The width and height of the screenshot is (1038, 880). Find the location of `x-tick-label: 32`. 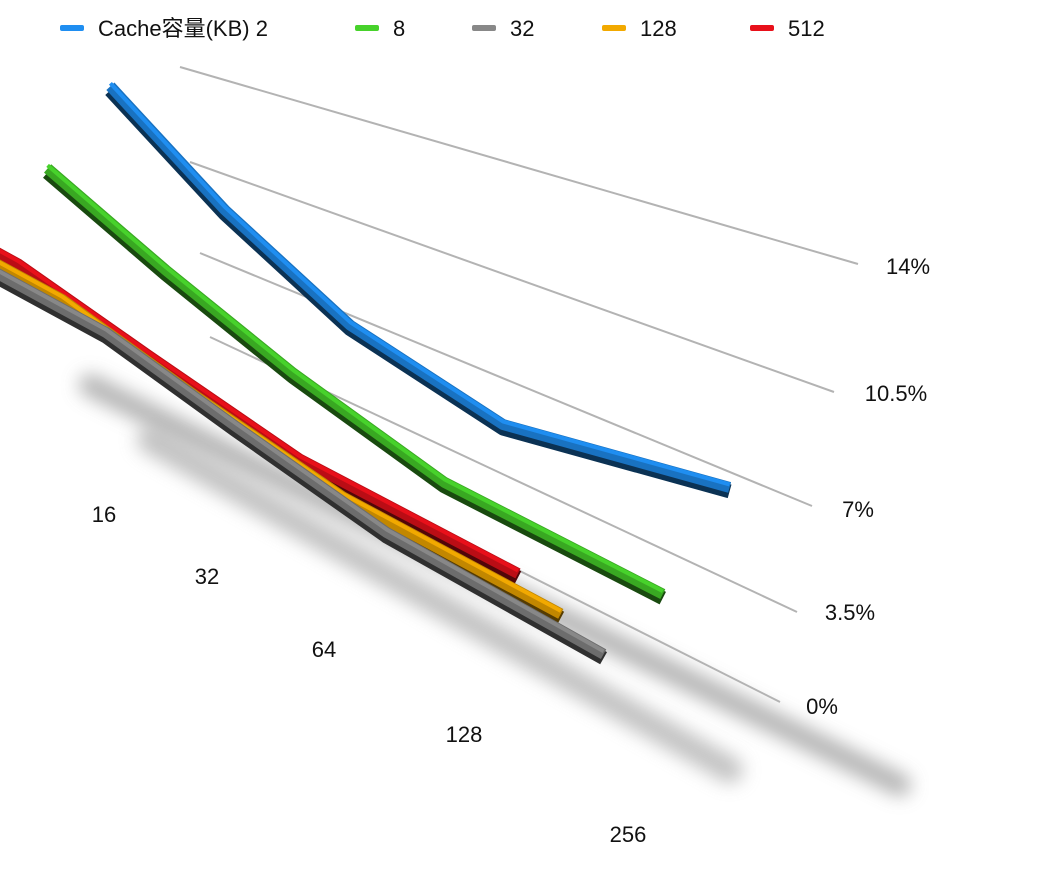

x-tick-label: 32 is located at coordinates (207, 576).